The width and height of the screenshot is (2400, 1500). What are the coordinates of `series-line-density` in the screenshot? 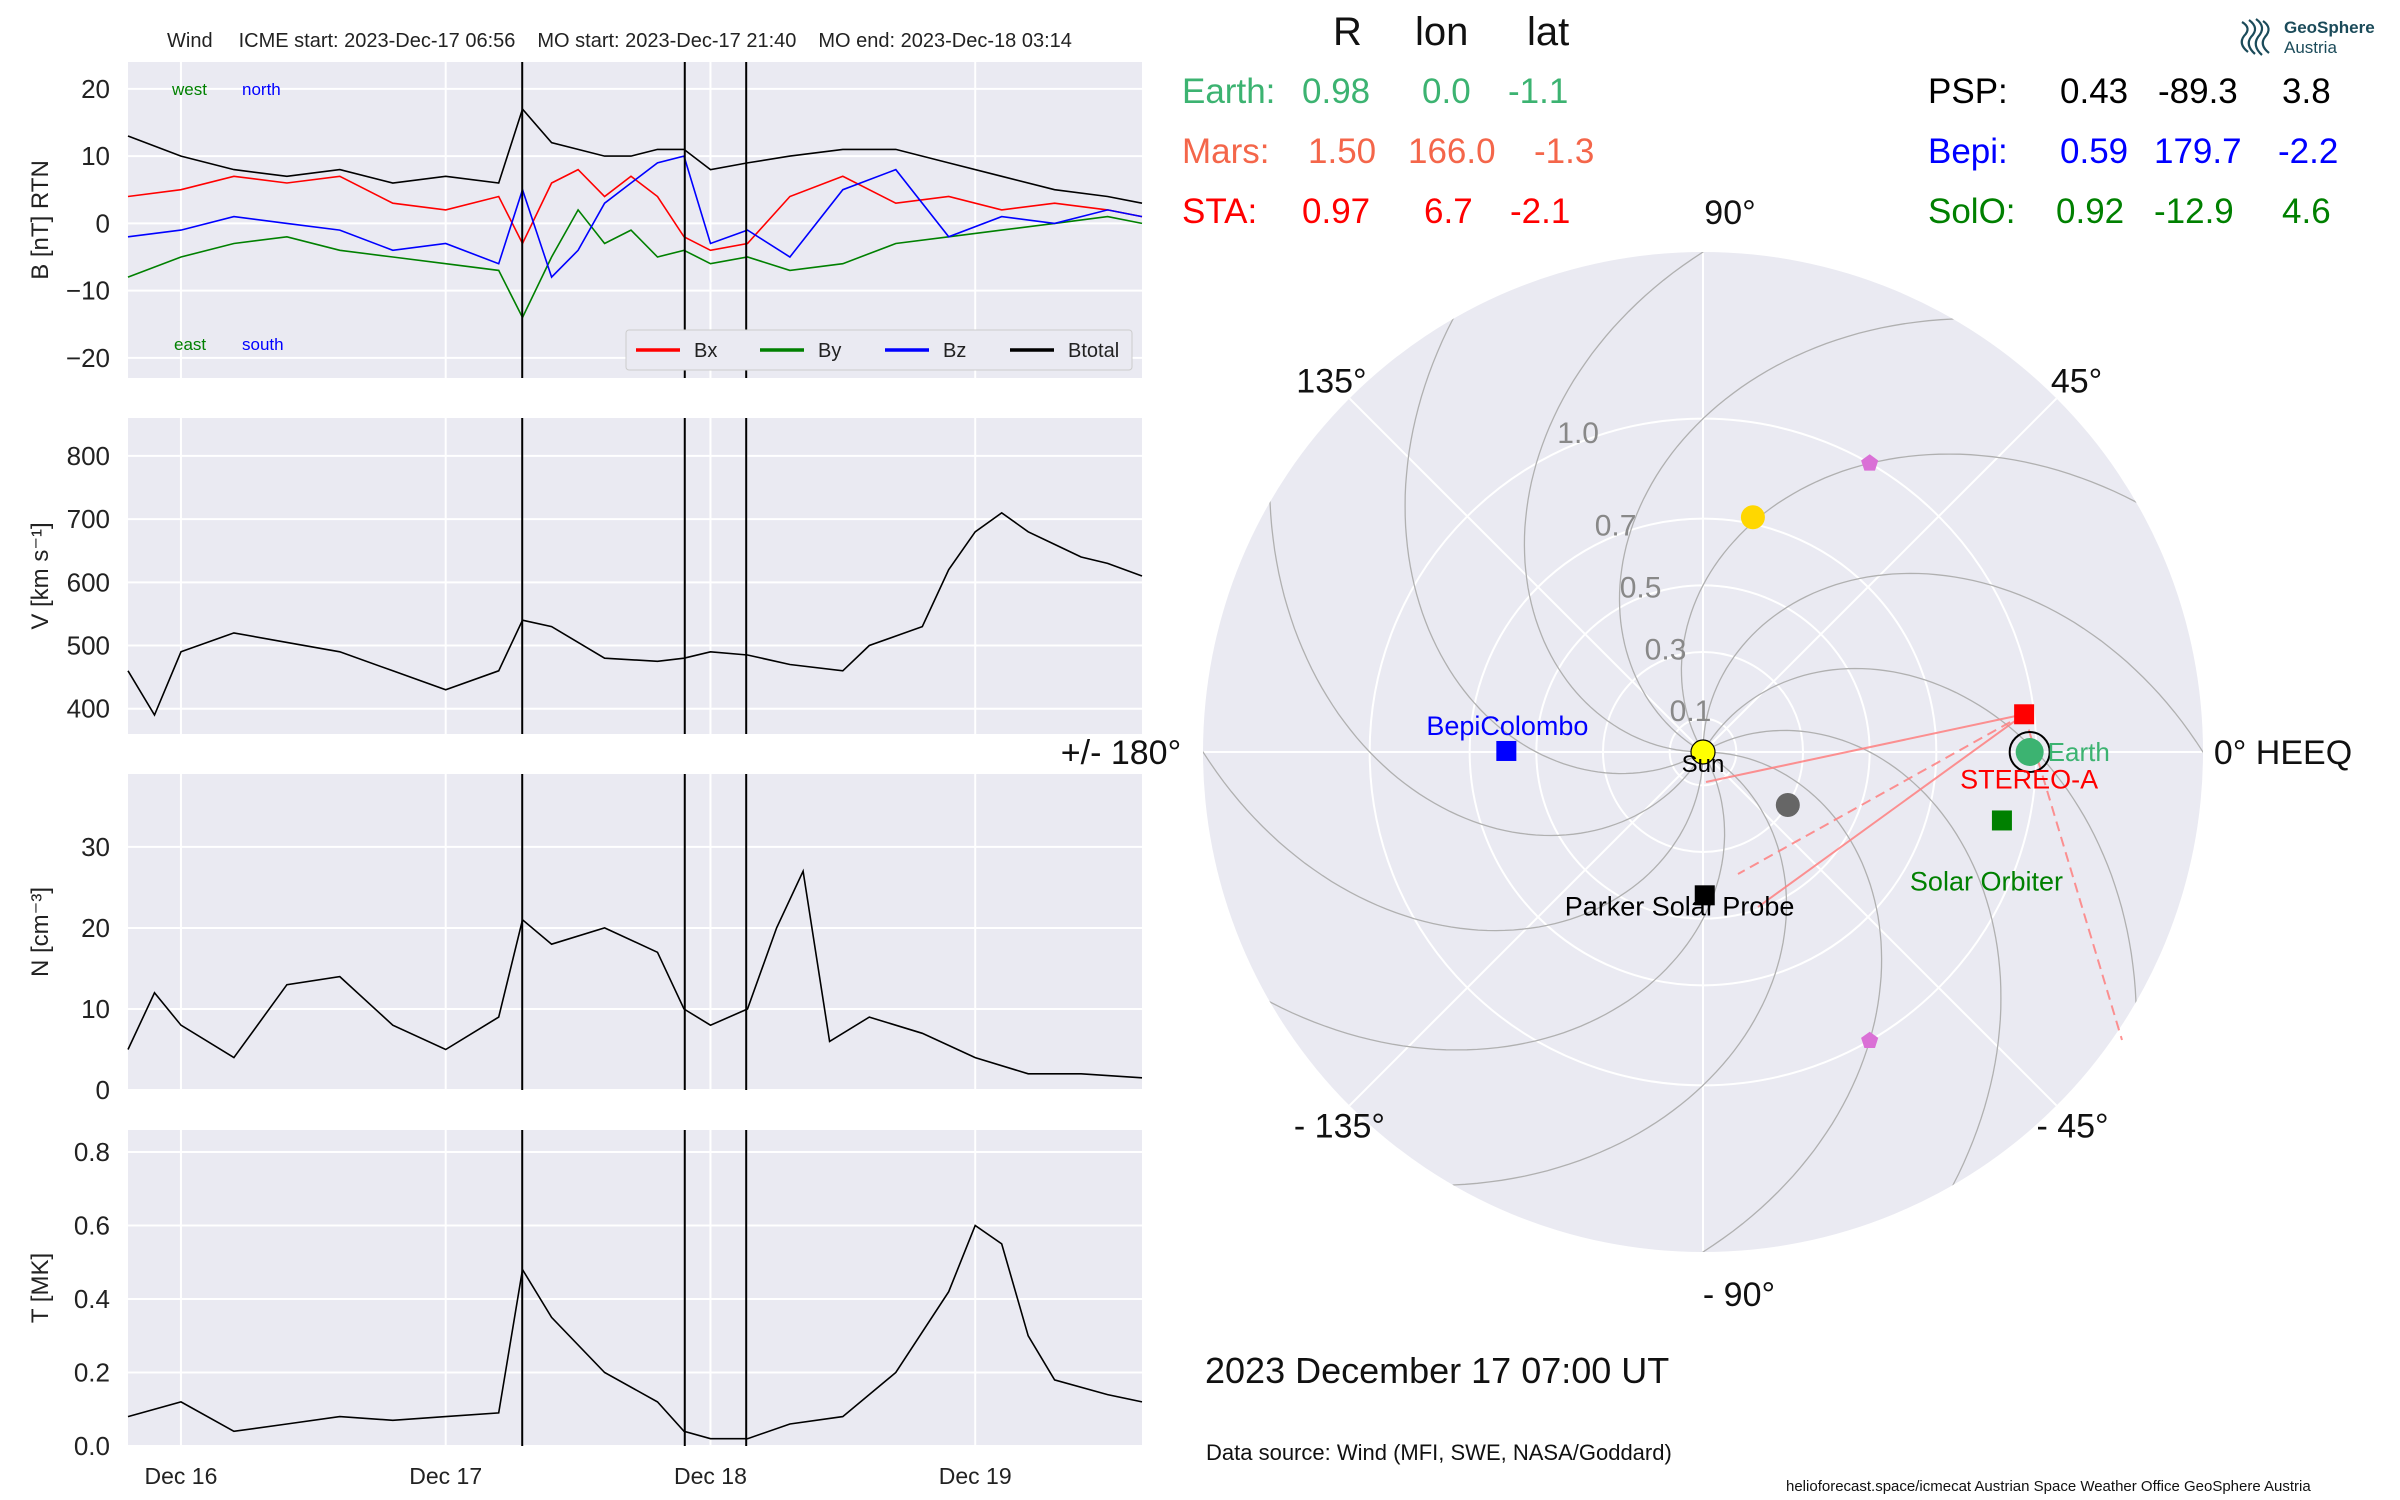 It's located at (635, 973).